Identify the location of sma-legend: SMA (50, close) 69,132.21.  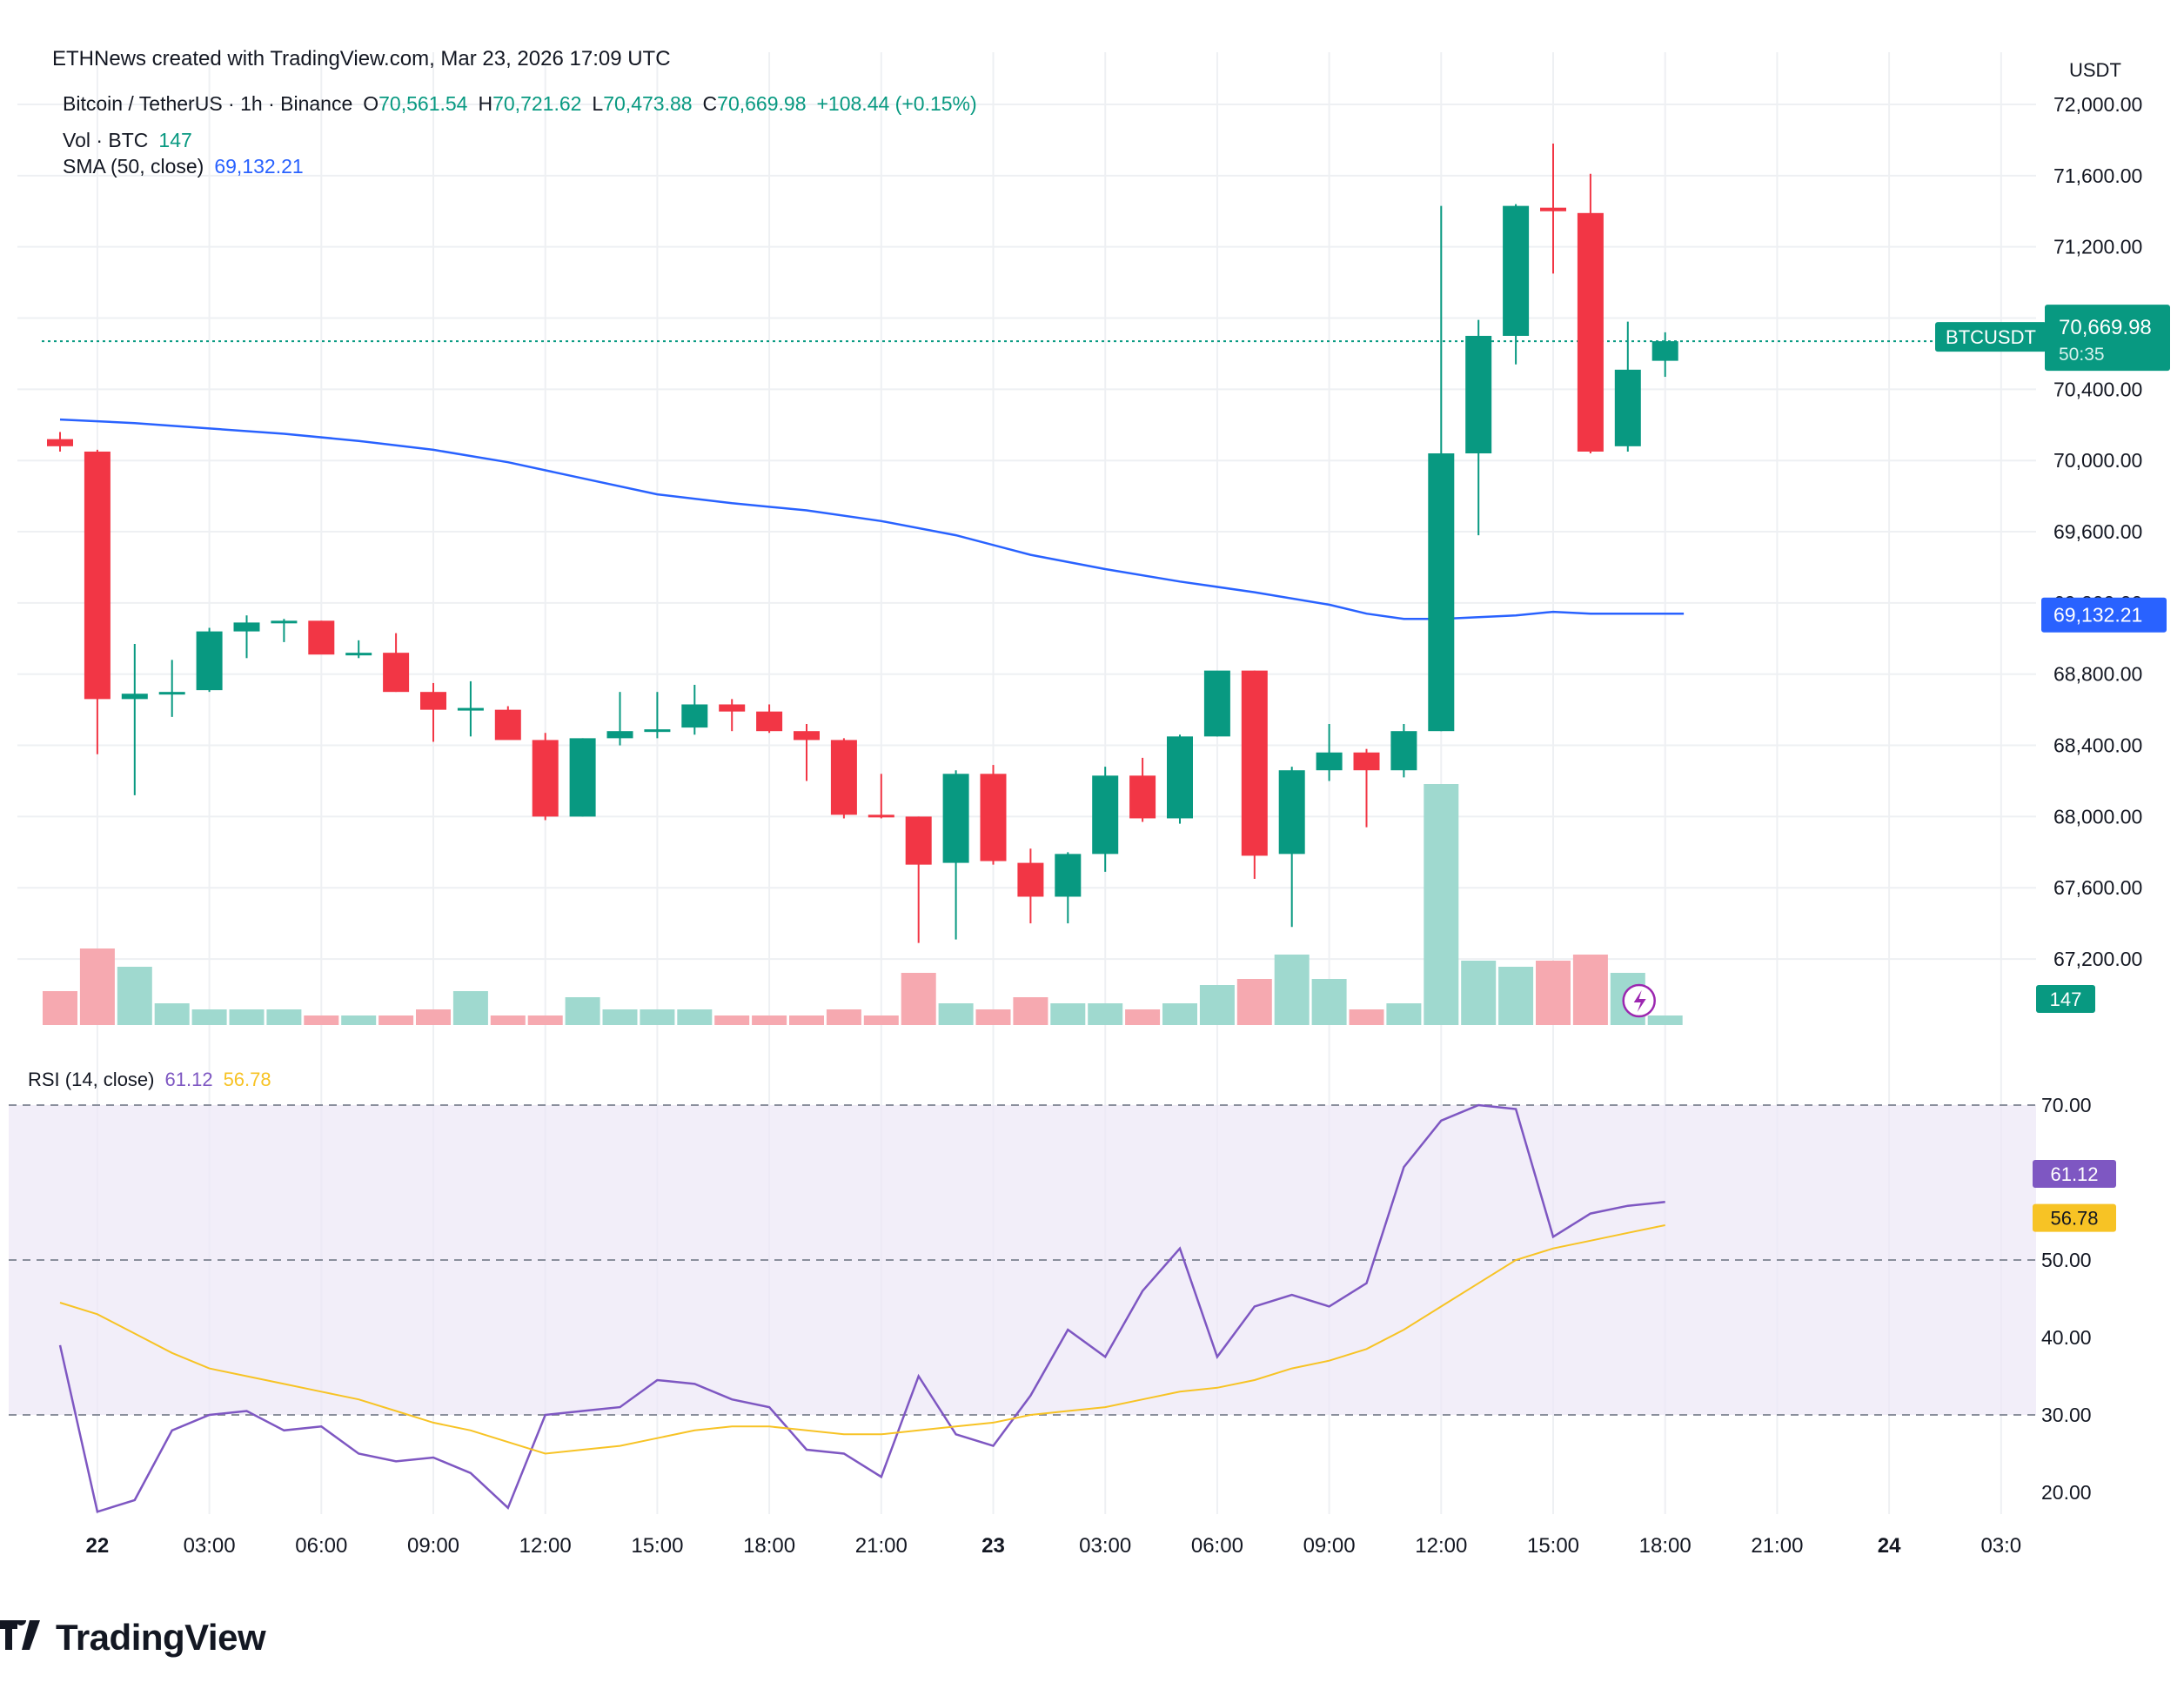
(183, 166).